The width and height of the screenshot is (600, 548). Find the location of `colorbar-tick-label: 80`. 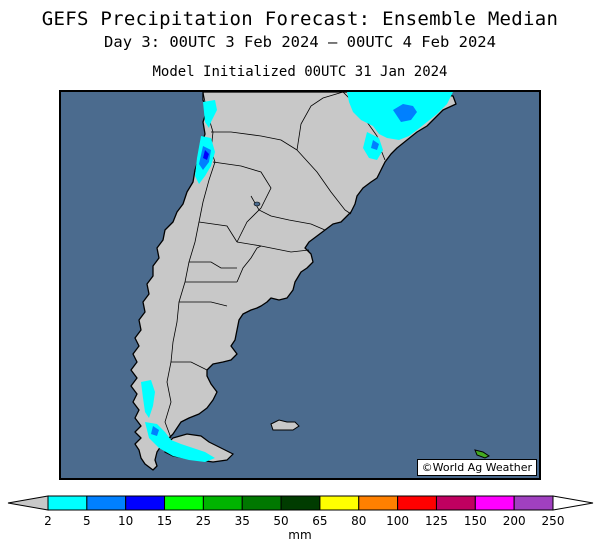

colorbar-tick-label: 80 is located at coordinates (359, 521).